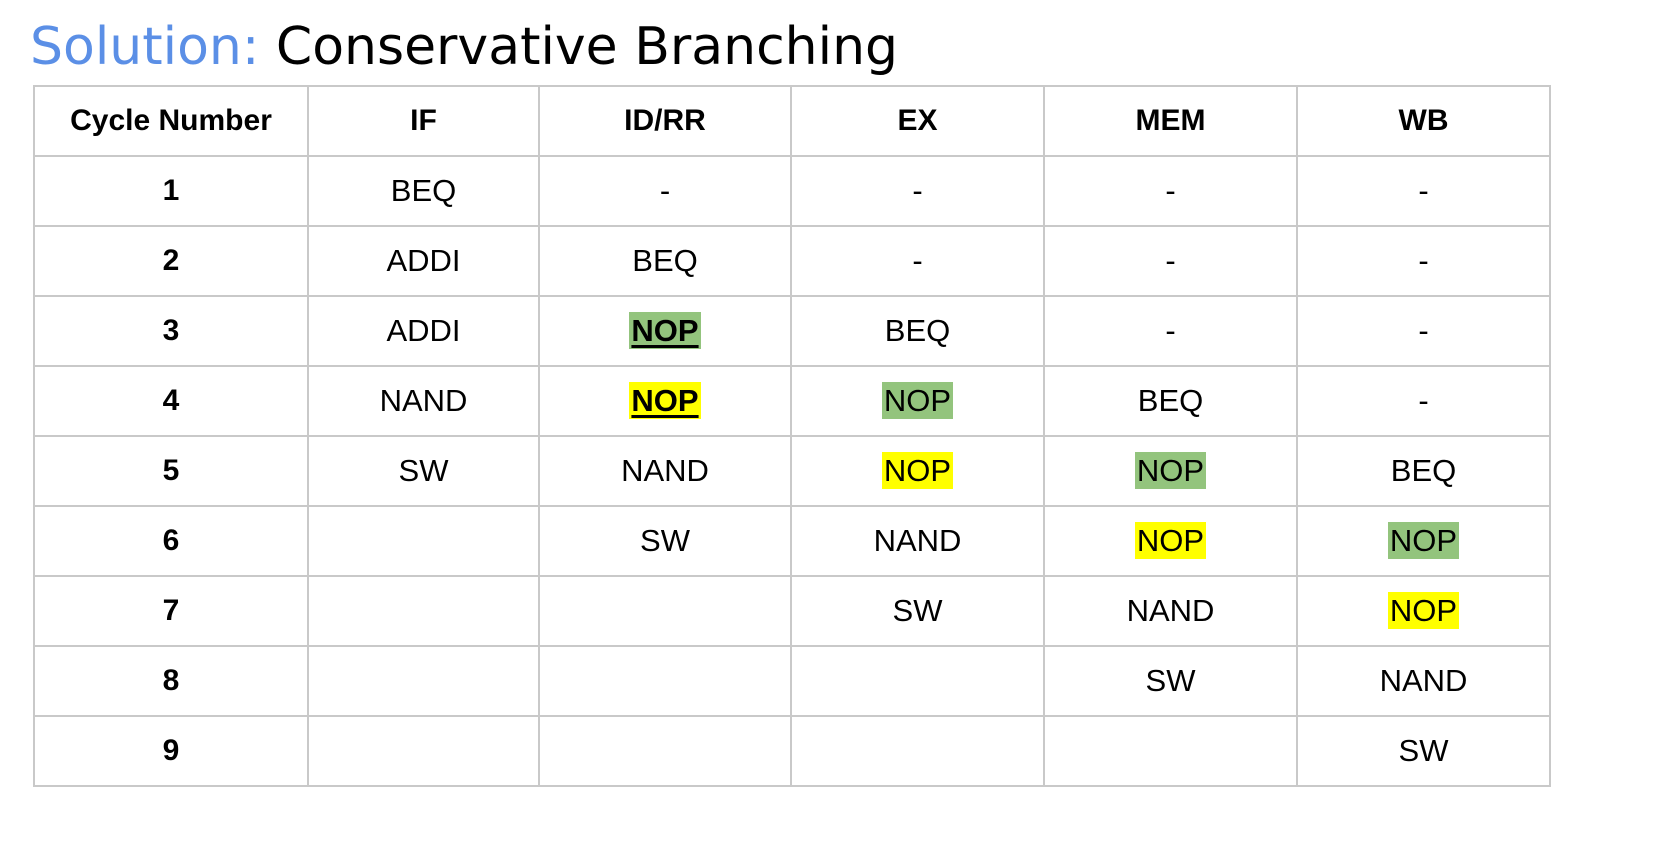 This screenshot has width=1656, height=862. I want to click on stage-cell-wb: SW, so click(1423, 751).